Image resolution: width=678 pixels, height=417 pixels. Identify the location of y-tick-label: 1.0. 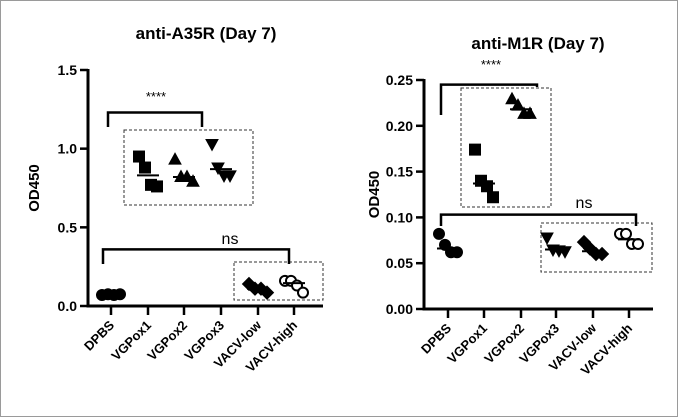
(68, 149).